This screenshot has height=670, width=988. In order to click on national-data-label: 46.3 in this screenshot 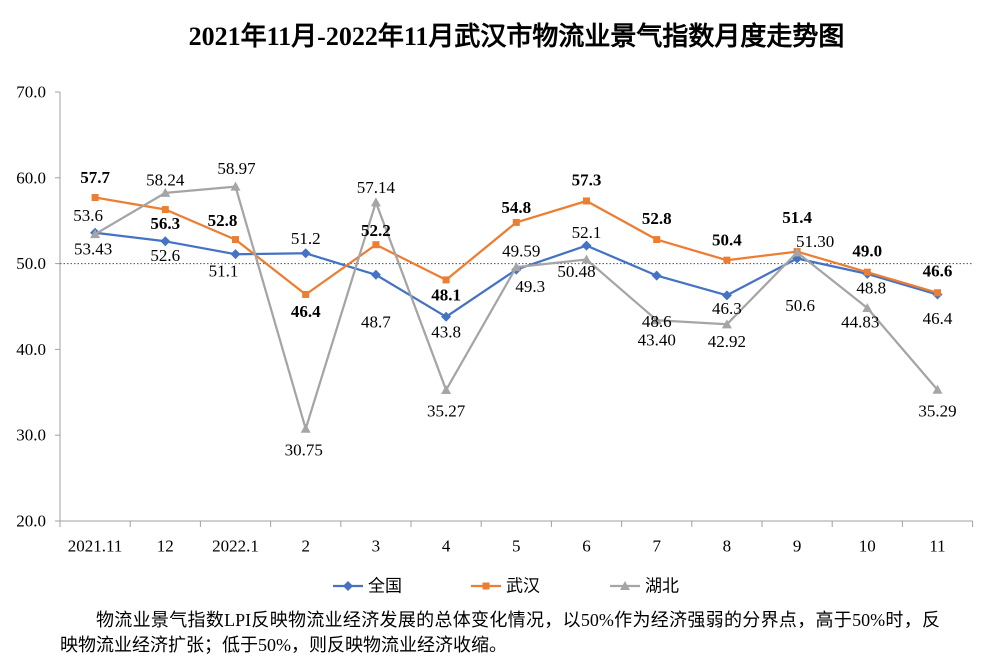, I will do `click(727, 308)`.